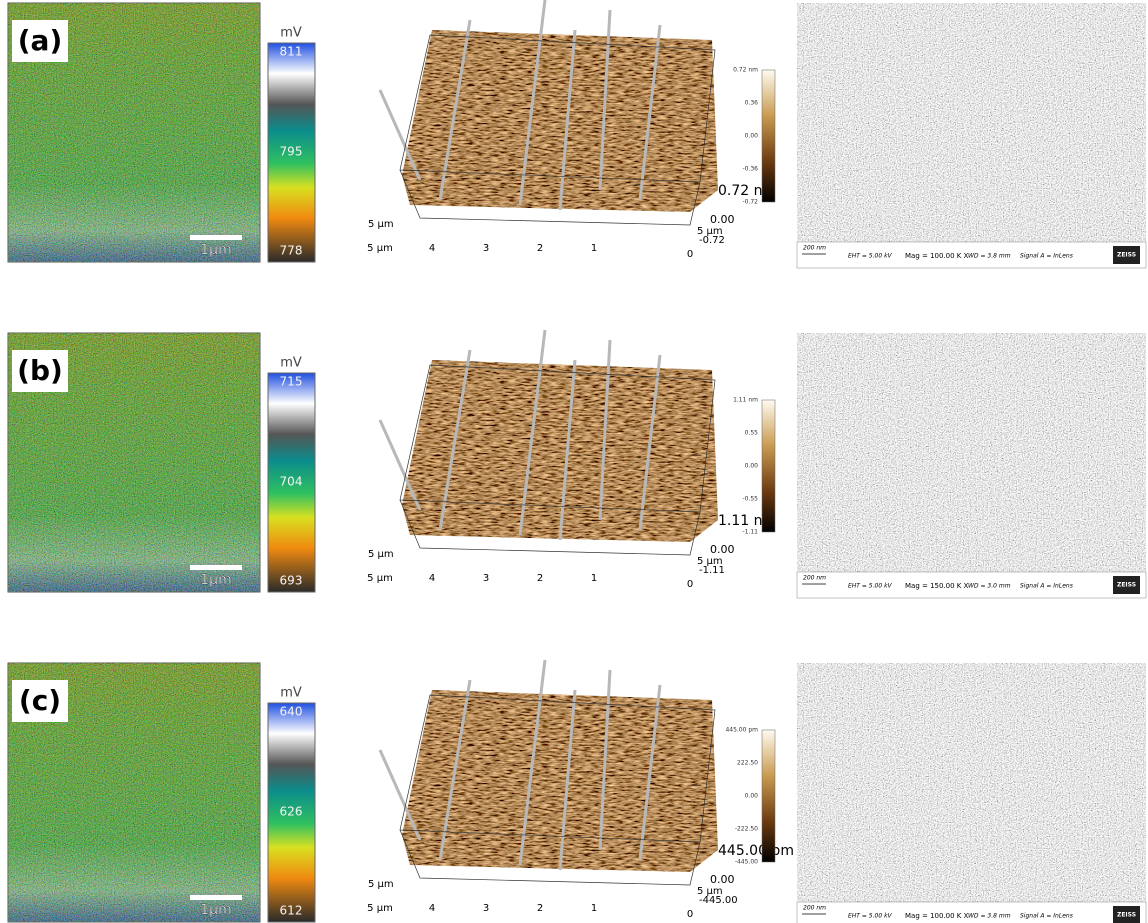 The width and height of the screenshot is (1148, 923). What do you see at coordinates (291, 712) in the screenshot?
I see `kpfm-tick: 640` at bounding box center [291, 712].